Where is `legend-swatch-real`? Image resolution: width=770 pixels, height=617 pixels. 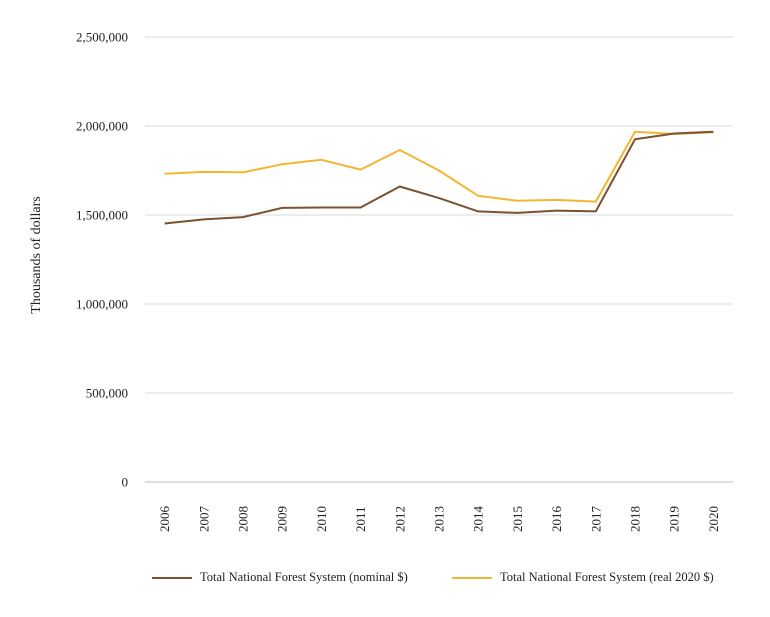
legend-swatch-real is located at coordinates (472, 577).